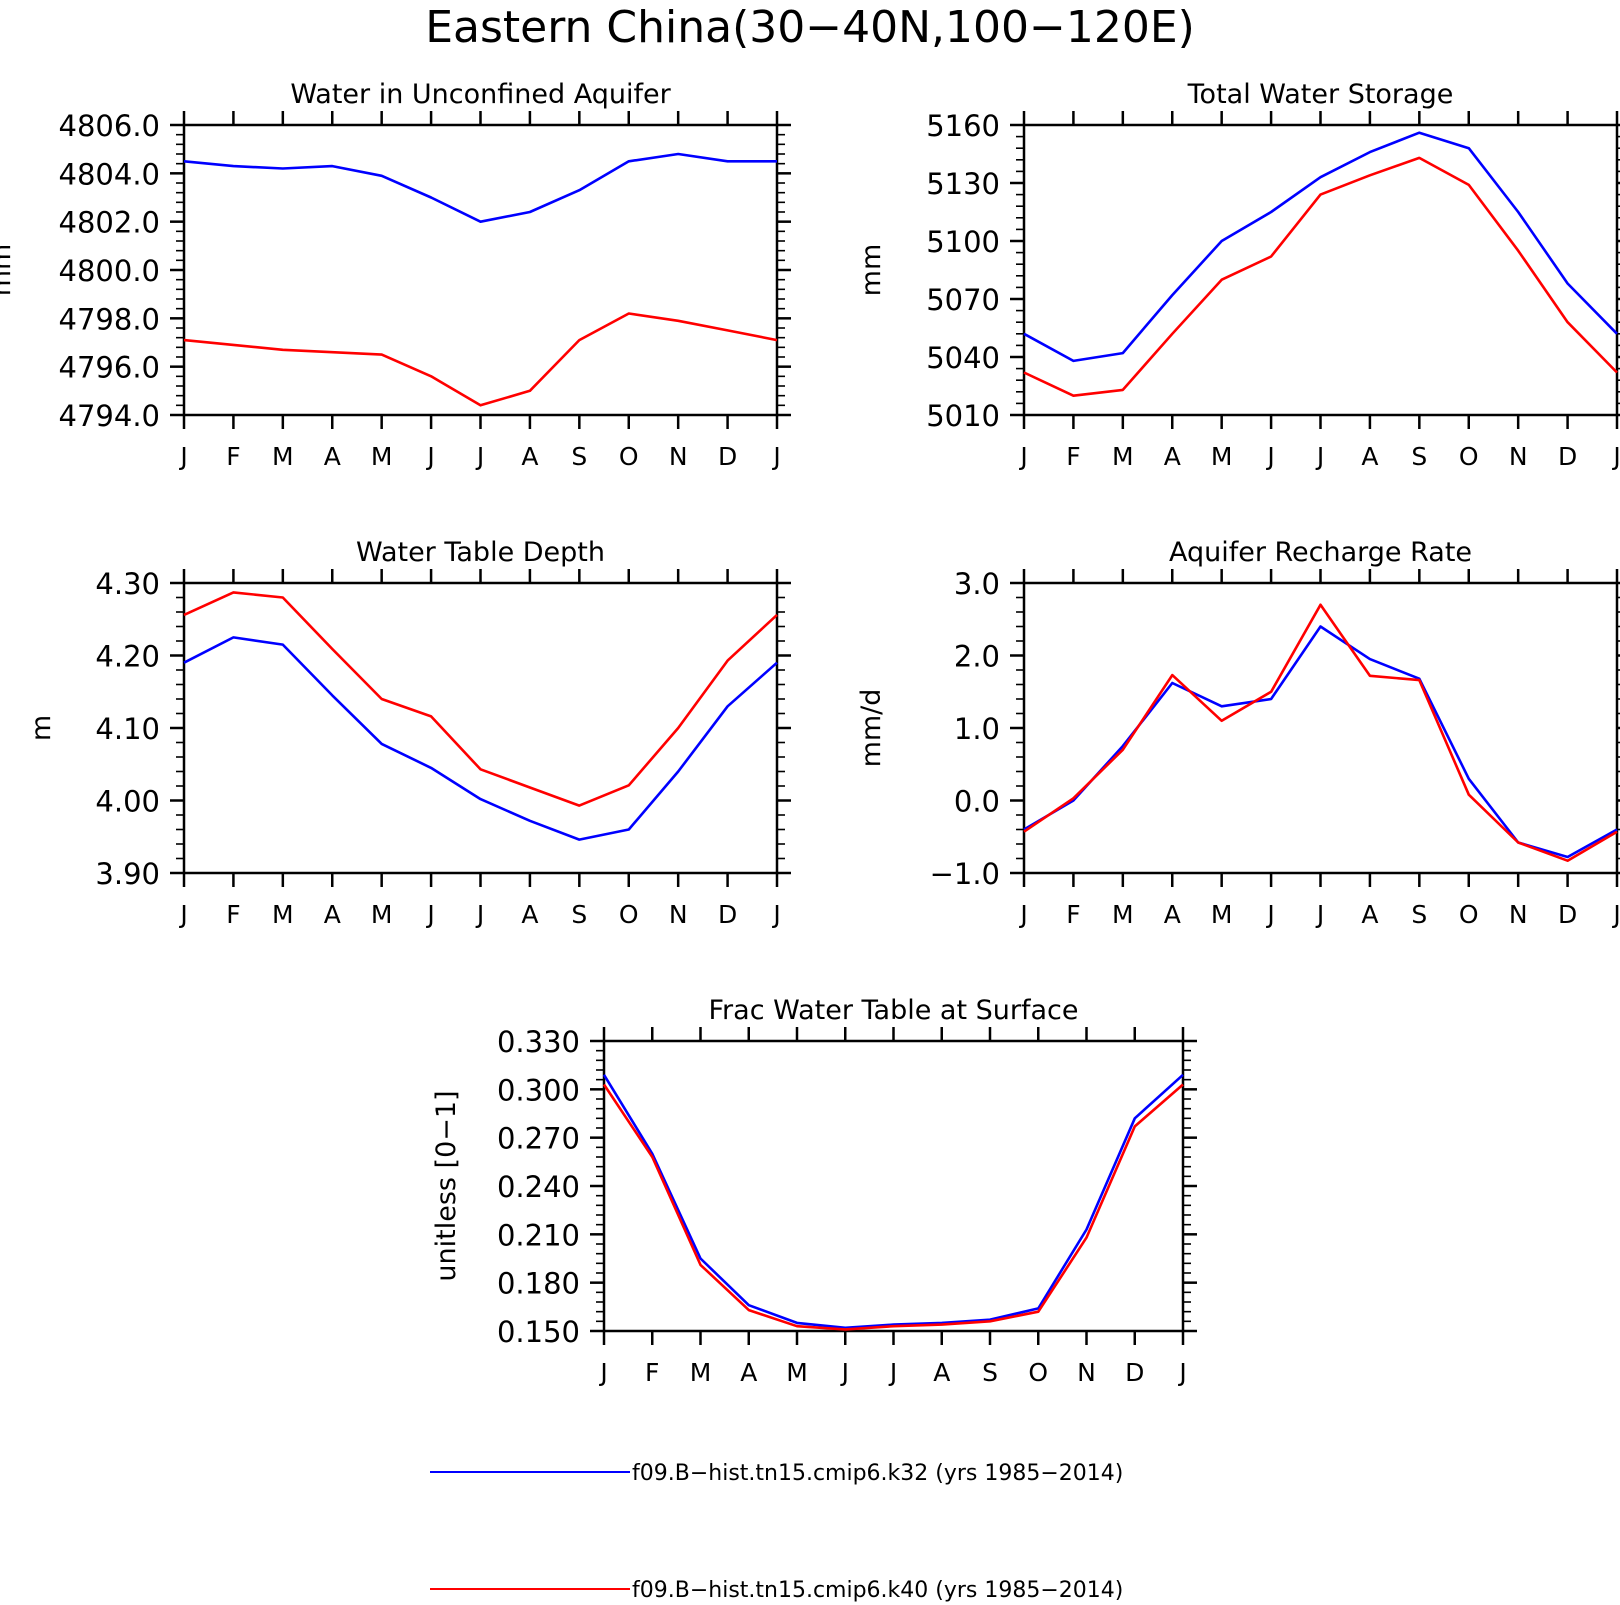 Image resolution: width=1620 pixels, height=1605 pixels. What do you see at coordinates (963, 300) in the screenshot?
I see `y-tick-label: 5070` at bounding box center [963, 300].